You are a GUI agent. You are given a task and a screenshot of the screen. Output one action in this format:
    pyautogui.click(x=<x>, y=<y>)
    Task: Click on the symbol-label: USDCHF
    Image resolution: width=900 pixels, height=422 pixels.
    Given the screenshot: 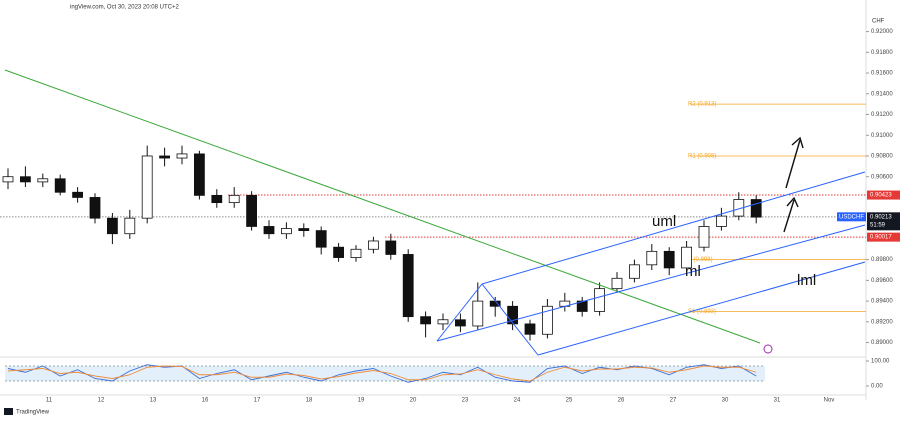 What is the action you would take?
    pyautogui.click(x=851, y=217)
    